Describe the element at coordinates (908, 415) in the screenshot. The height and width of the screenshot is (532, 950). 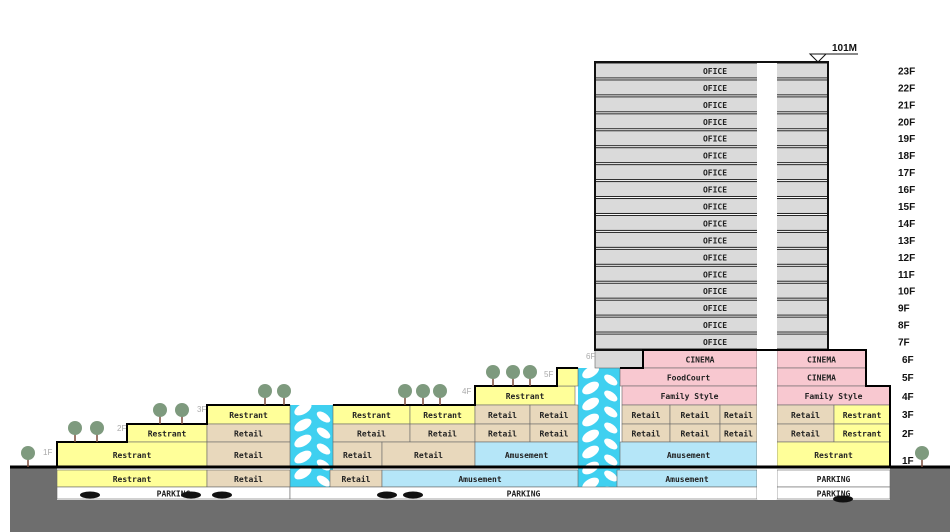
I see `floor-number-label: 3F` at that location.